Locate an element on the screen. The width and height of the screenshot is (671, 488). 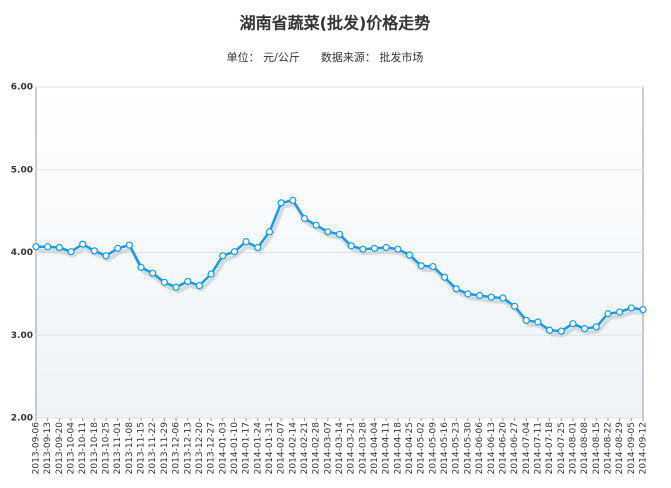
x-tick-label: 2014-08-08 is located at coordinates (585, 448).